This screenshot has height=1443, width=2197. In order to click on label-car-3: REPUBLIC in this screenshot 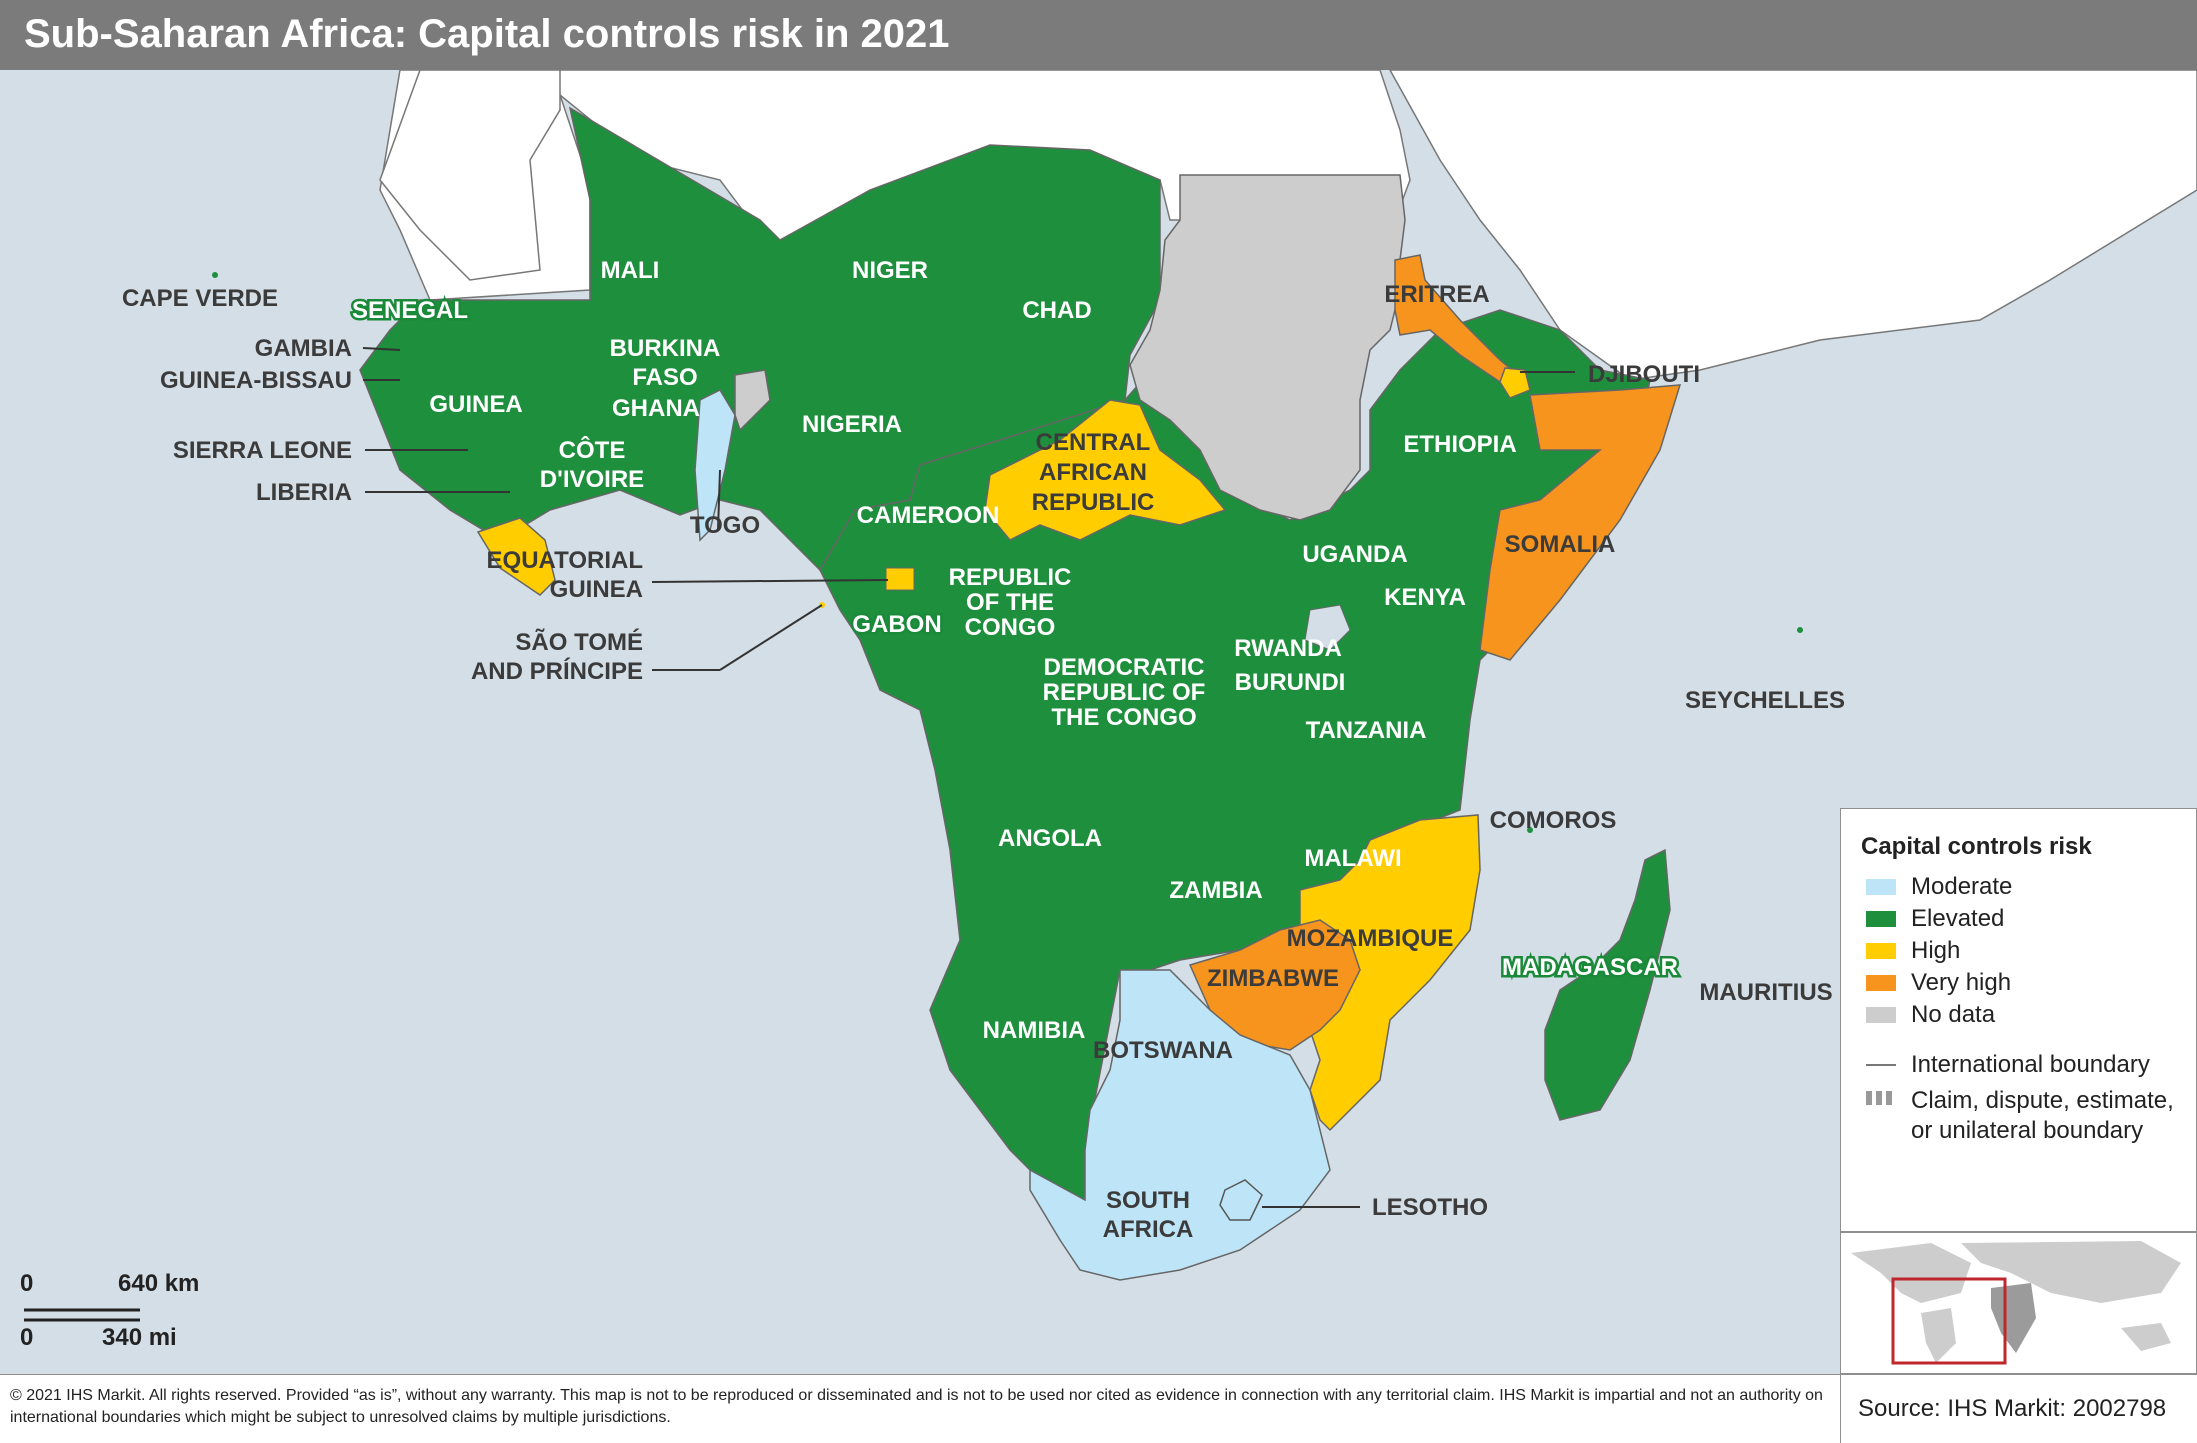, I will do `click(1093, 502)`.